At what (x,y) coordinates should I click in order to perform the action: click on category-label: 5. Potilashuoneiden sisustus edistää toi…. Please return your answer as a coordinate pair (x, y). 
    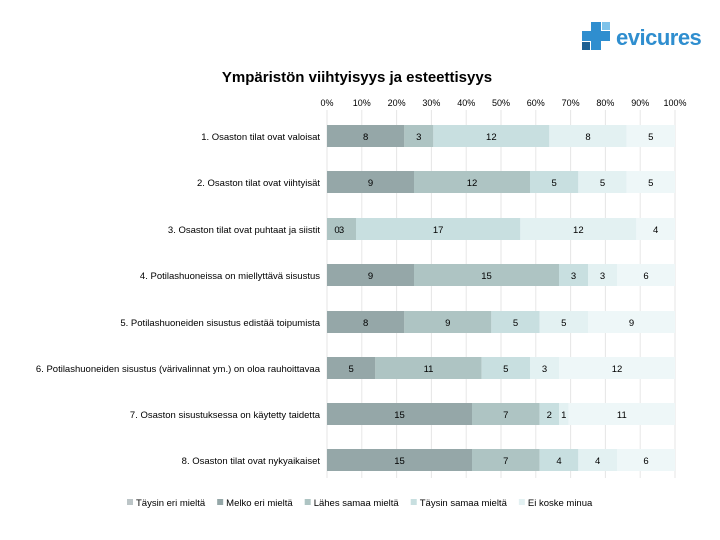
    Looking at the image, I should click on (220, 323).